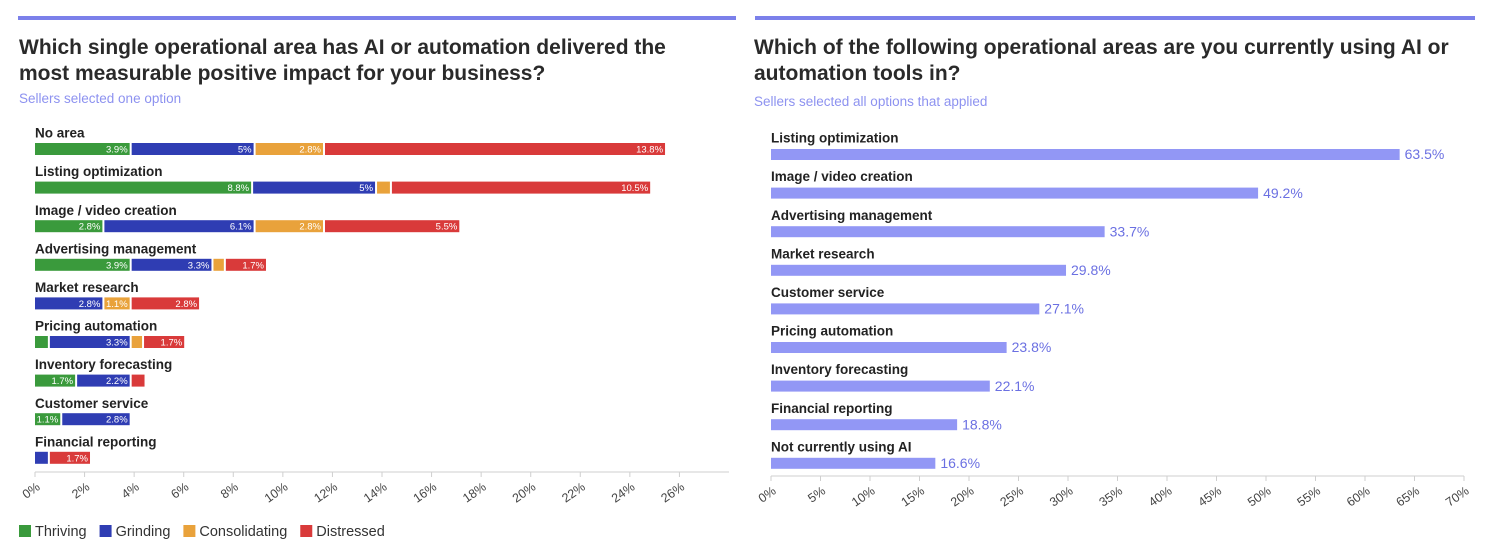 Image resolution: width=1500 pixels, height=557 pixels. I want to click on x-tick-label: 0%, so click(31, 491).